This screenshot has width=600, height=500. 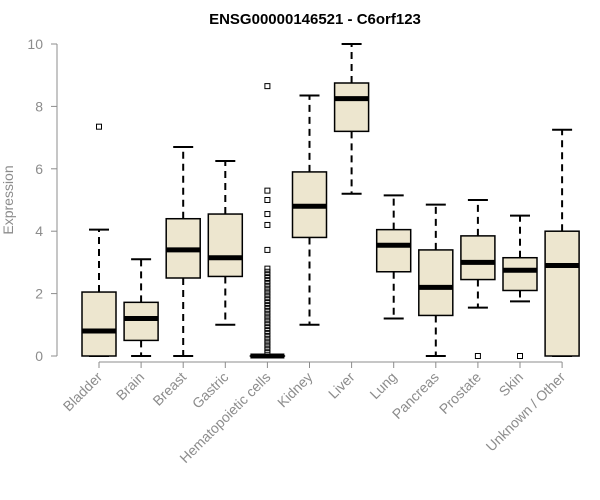 I want to click on x-tick-label: Brain, so click(x=130, y=386).